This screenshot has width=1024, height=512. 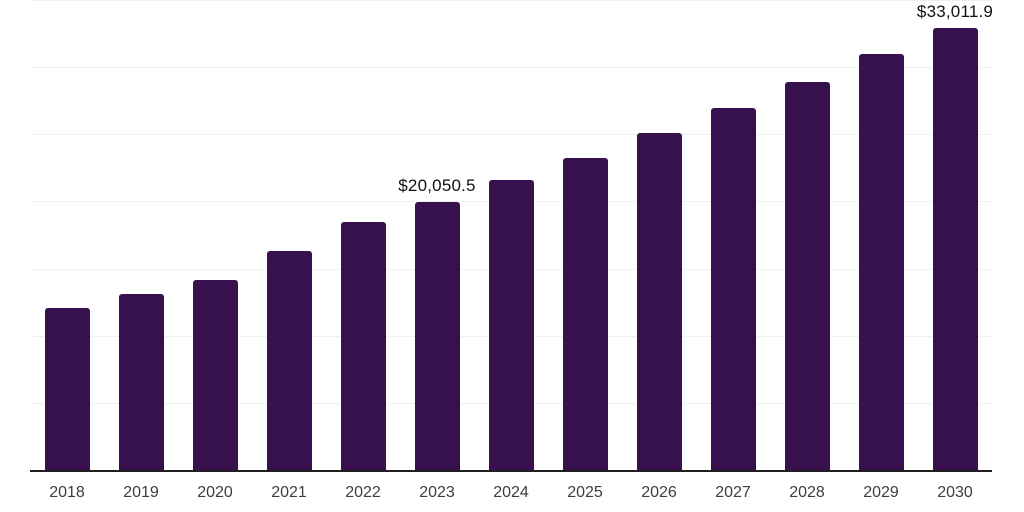 What do you see at coordinates (141, 236) in the screenshot?
I see `bar-slot-2019` at bounding box center [141, 236].